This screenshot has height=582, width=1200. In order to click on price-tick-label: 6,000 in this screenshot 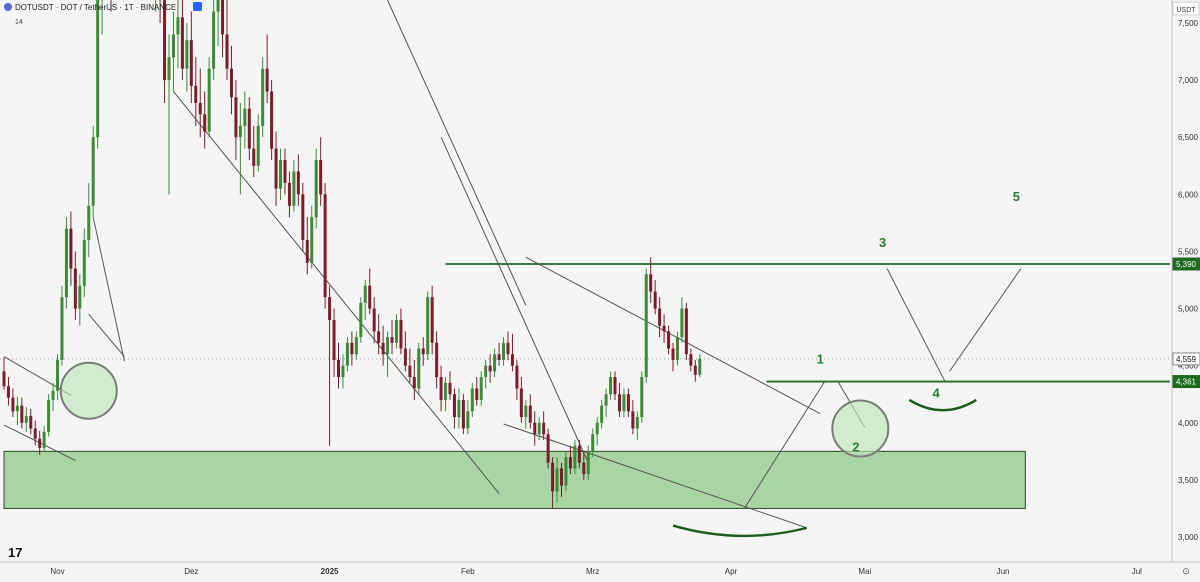, I will do `click(1188, 194)`.